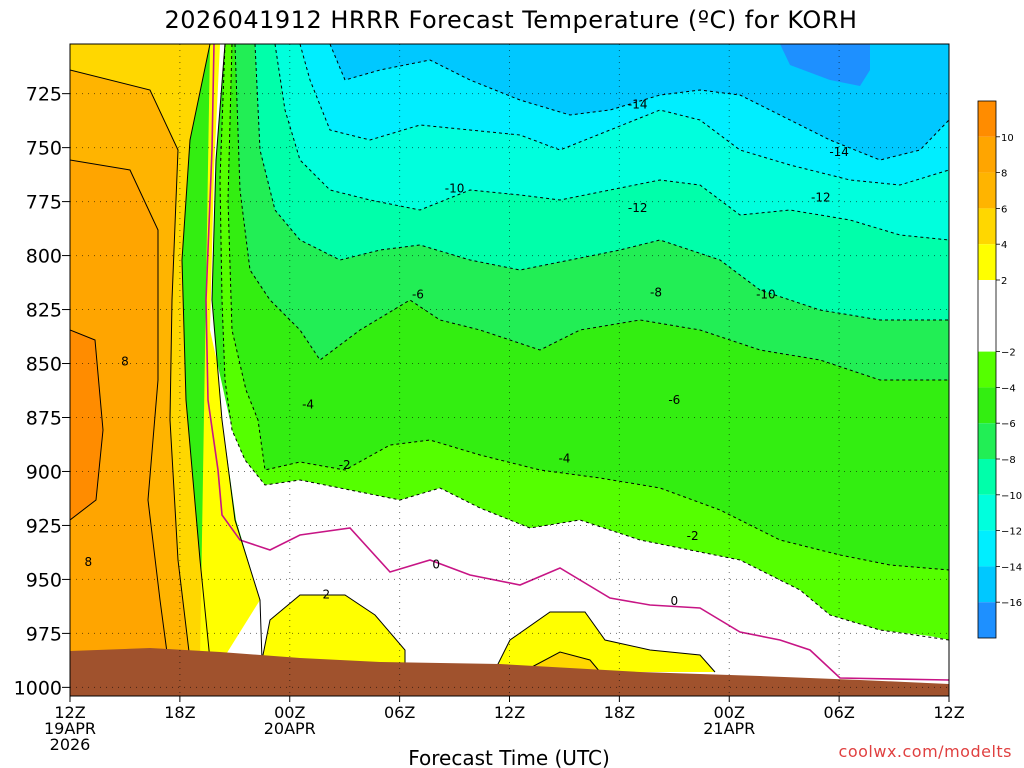 Image resolution: width=1024 pixels, height=768 pixels. What do you see at coordinates (565, 662) in the screenshot?
I see `isotherm-4-lower-second-day` at bounding box center [565, 662].